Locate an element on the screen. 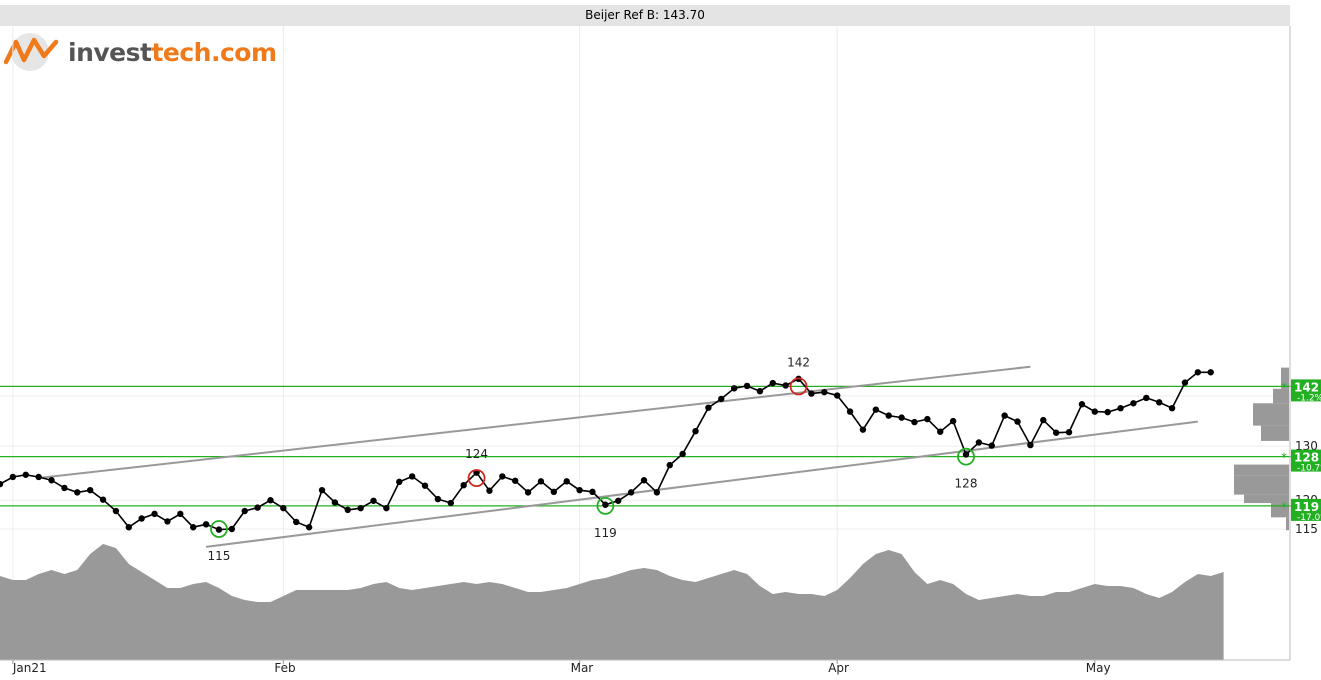 Image resolution: width=1321 pixels, height=680 pixels. pivot-label: 142 is located at coordinates (798, 362).